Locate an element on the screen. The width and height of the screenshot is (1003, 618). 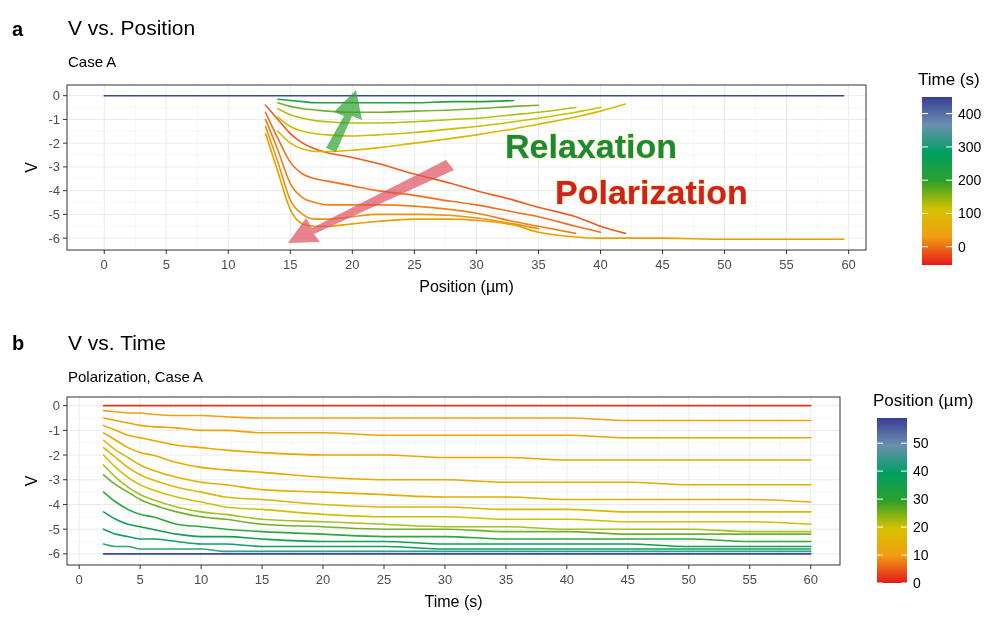
color-bar-label: 40 is located at coordinates (921, 471).